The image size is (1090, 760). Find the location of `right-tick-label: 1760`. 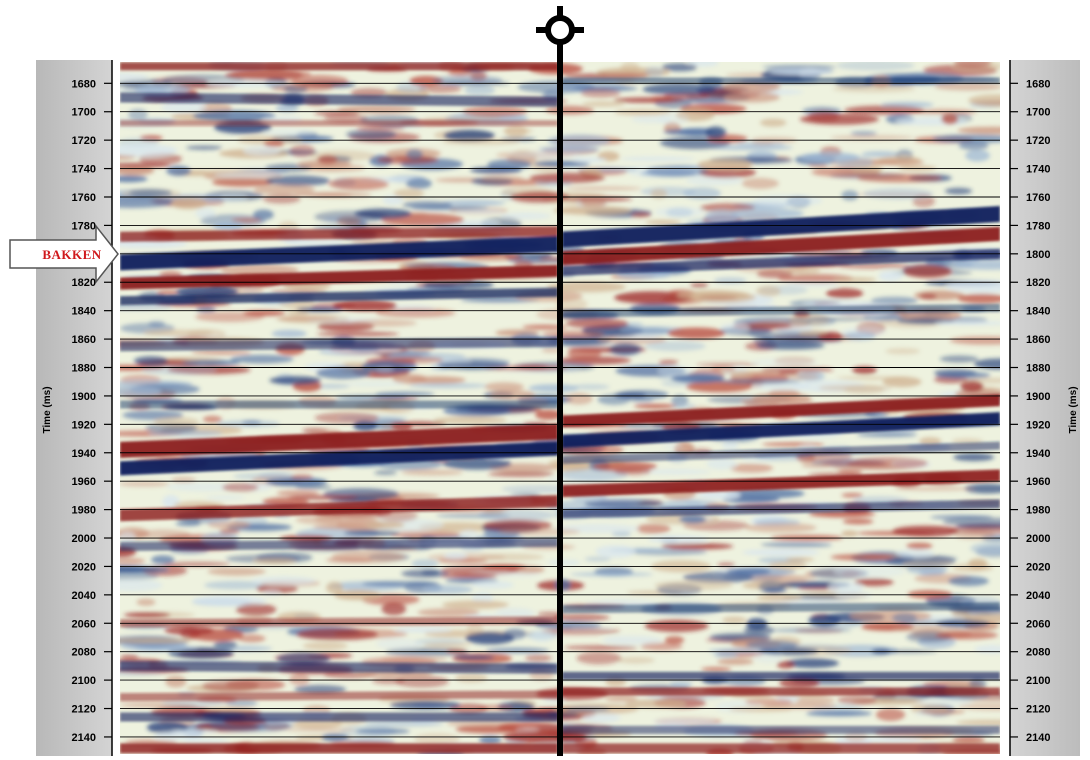

right-tick-label: 1760 is located at coordinates (1038, 198).